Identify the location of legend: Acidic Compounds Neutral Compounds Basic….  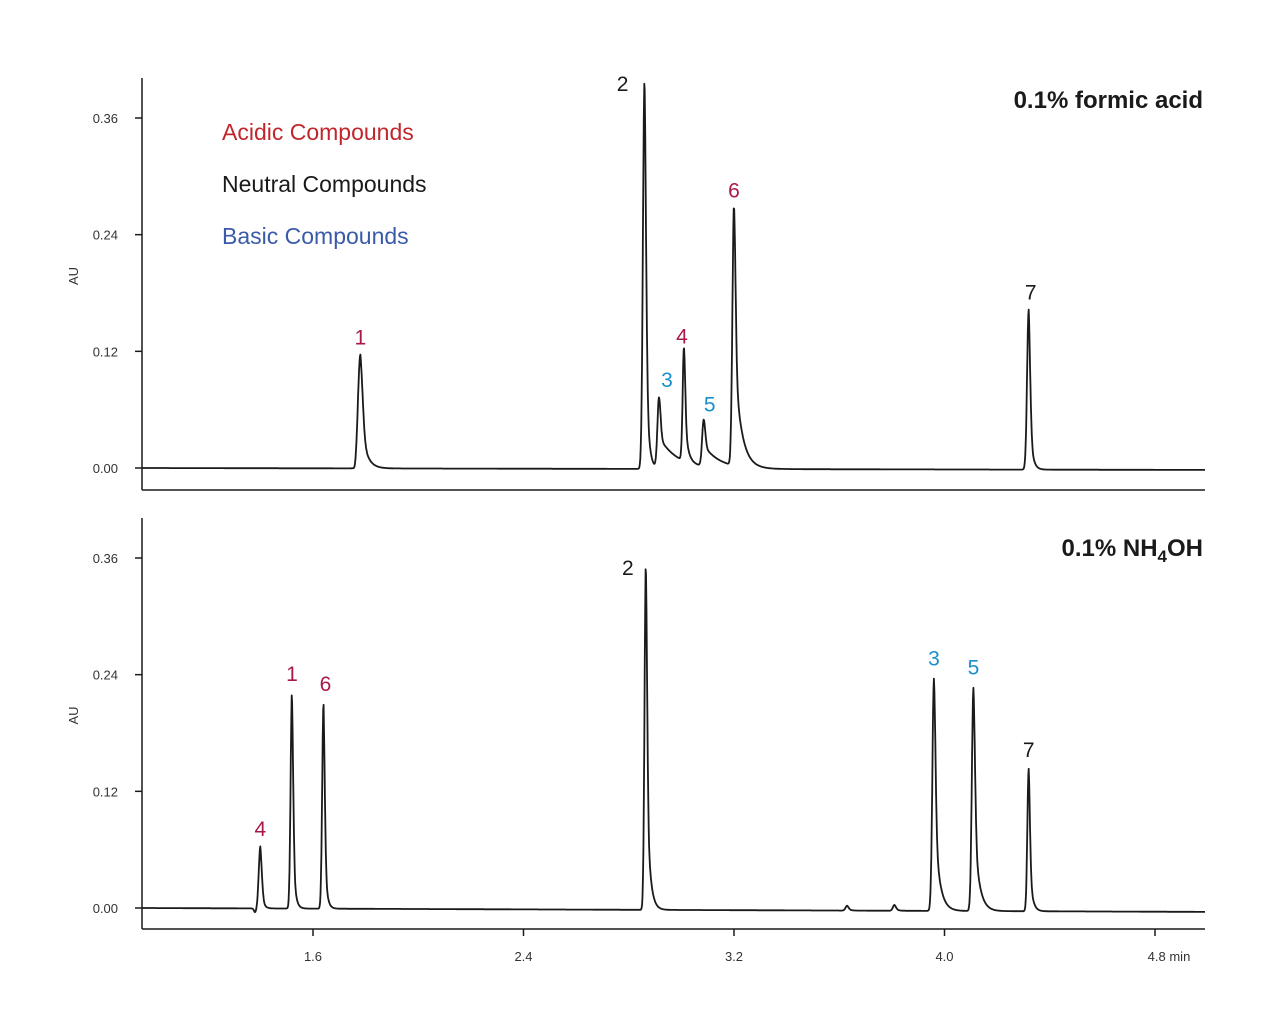
(324, 184).